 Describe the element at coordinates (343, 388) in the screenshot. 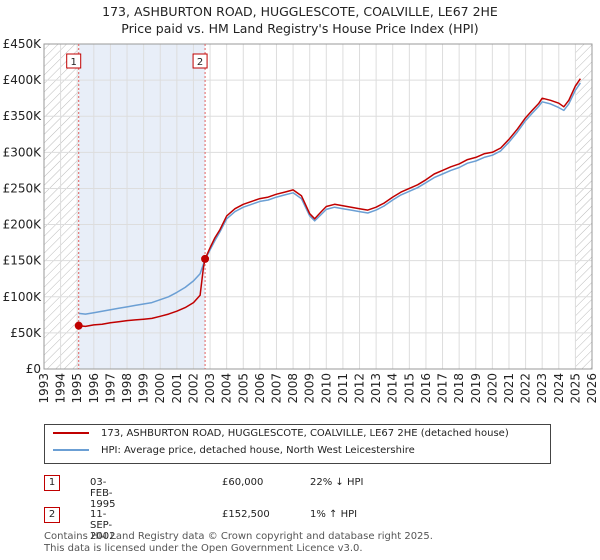

I see `x-tick-label: 2011` at that location.